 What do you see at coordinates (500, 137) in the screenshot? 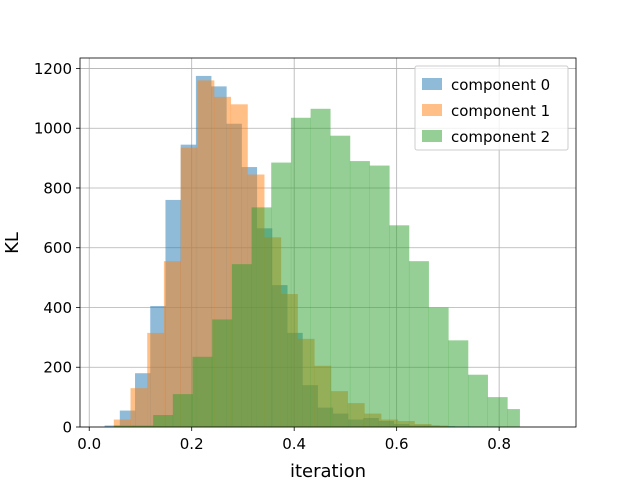
I see `legend-label: component 2` at bounding box center [500, 137].